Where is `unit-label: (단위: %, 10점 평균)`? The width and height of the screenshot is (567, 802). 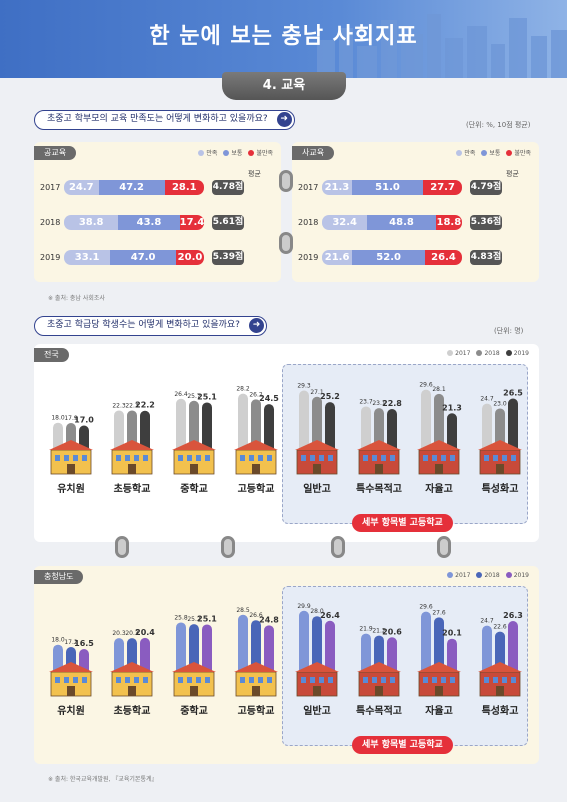
unit-label: (단위: %, 10점 평균) is located at coordinates (498, 125).